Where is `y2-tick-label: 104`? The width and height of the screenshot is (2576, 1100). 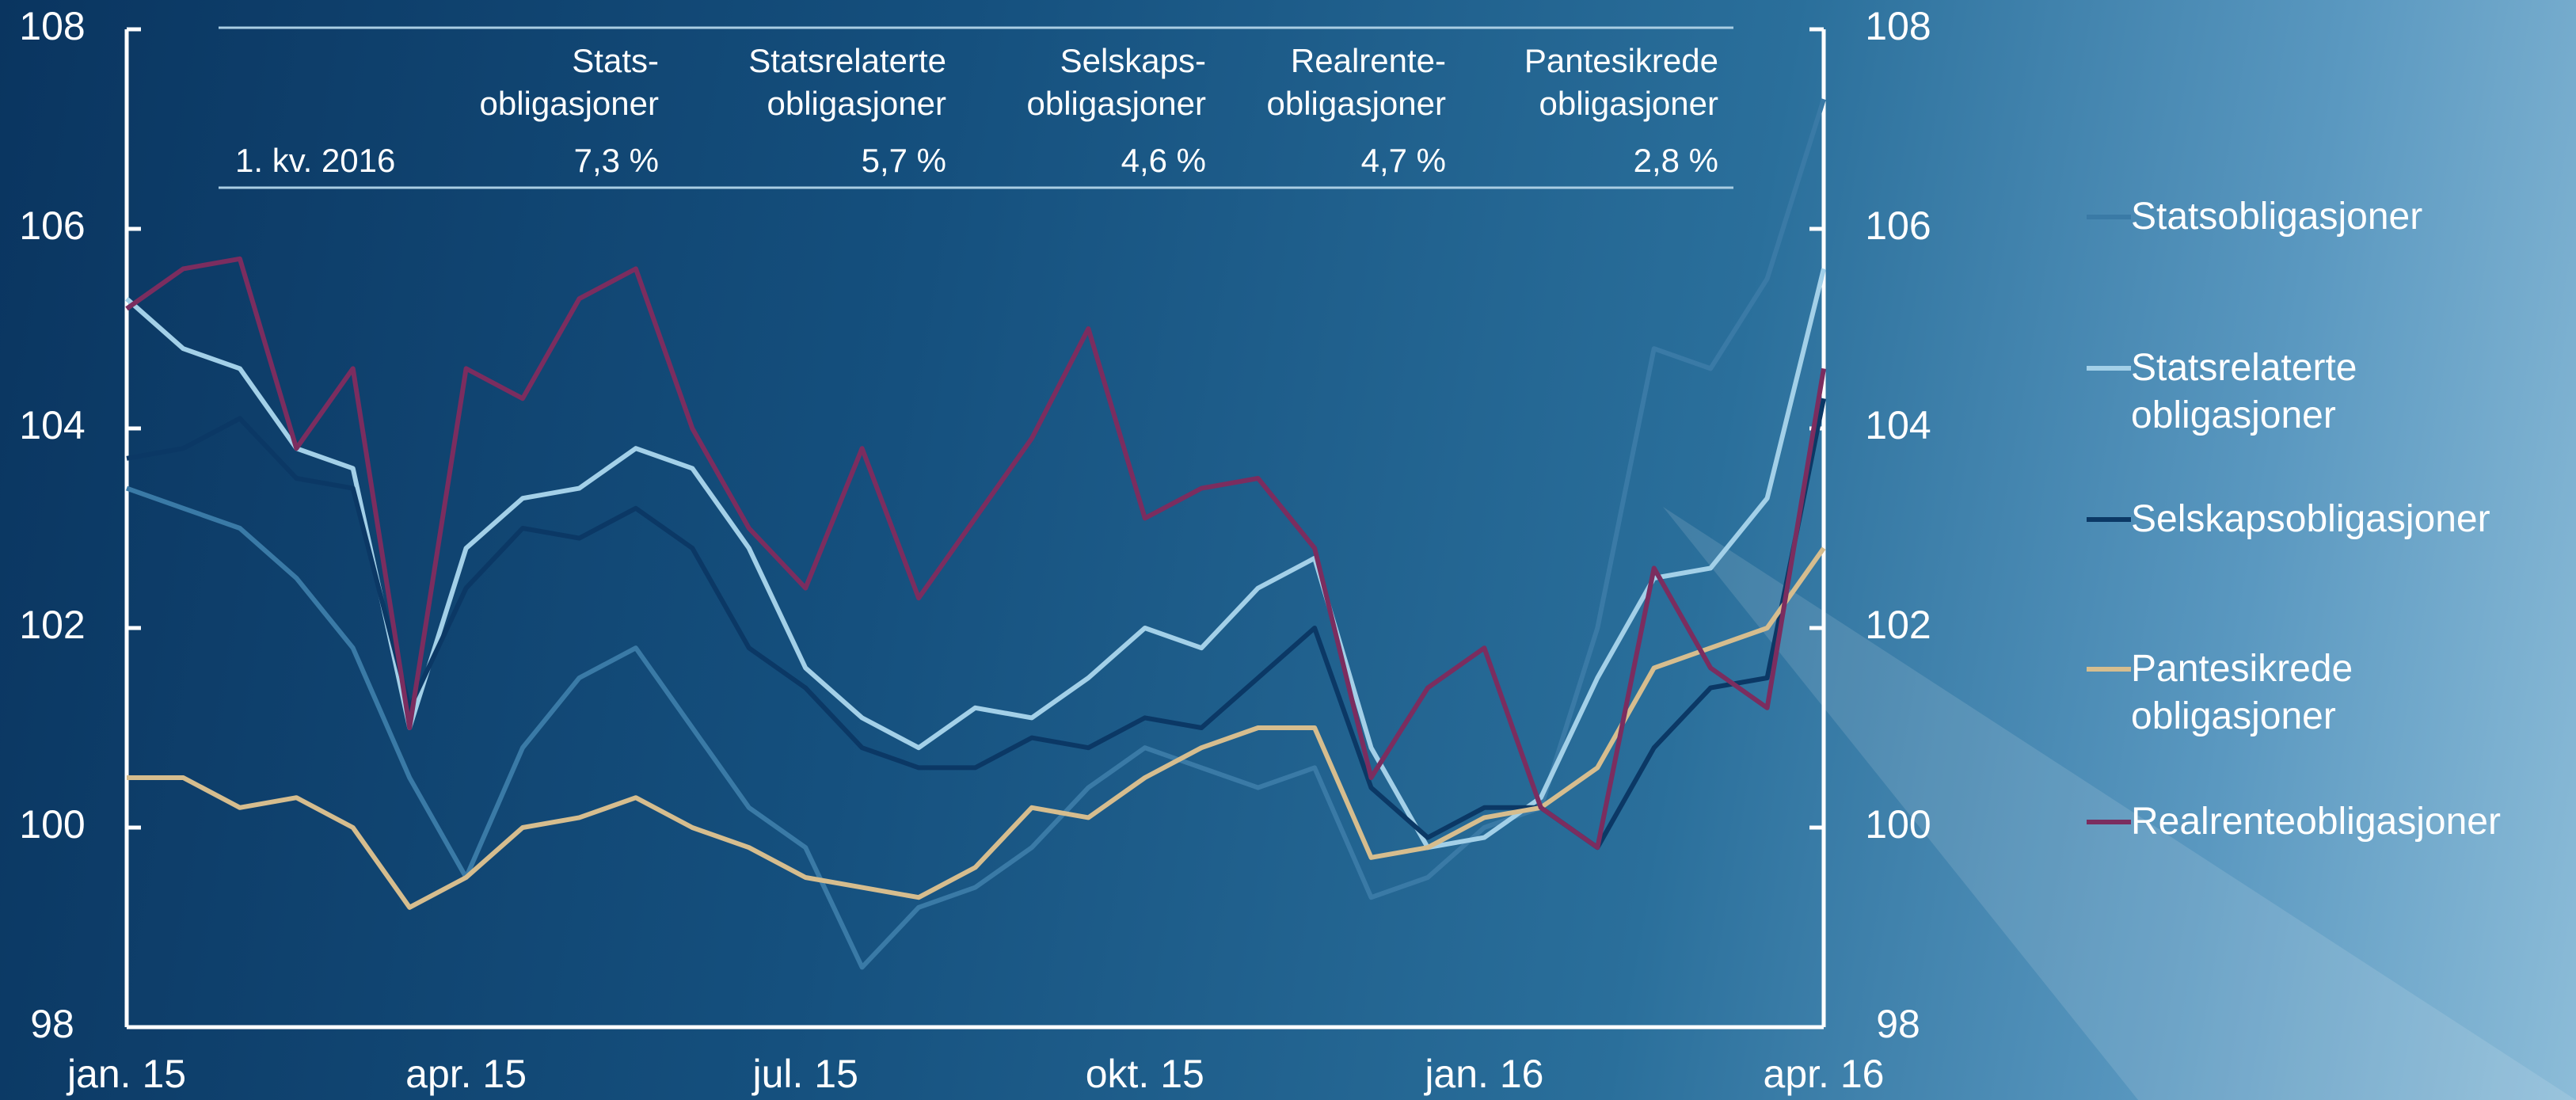
y2-tick-label: 104 is located at coordinates (1898, 425).